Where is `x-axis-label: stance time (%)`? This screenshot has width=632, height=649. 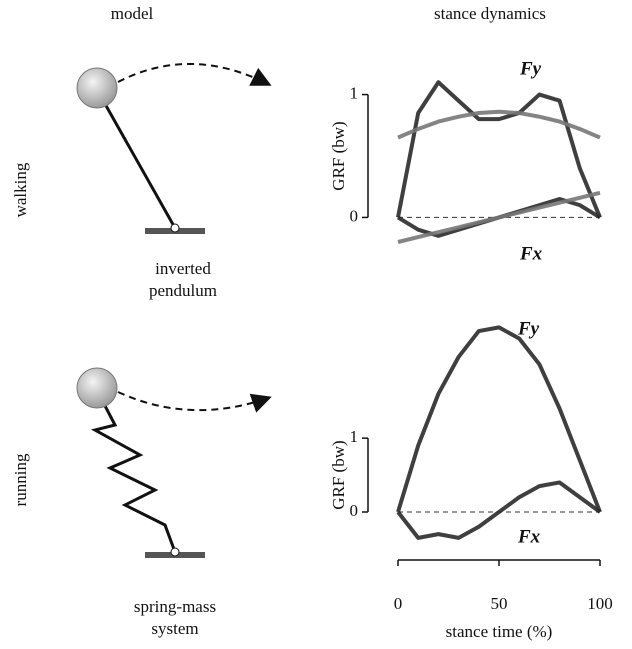
x-axis-label: stance time (%) is located at coordinates (499, 631).